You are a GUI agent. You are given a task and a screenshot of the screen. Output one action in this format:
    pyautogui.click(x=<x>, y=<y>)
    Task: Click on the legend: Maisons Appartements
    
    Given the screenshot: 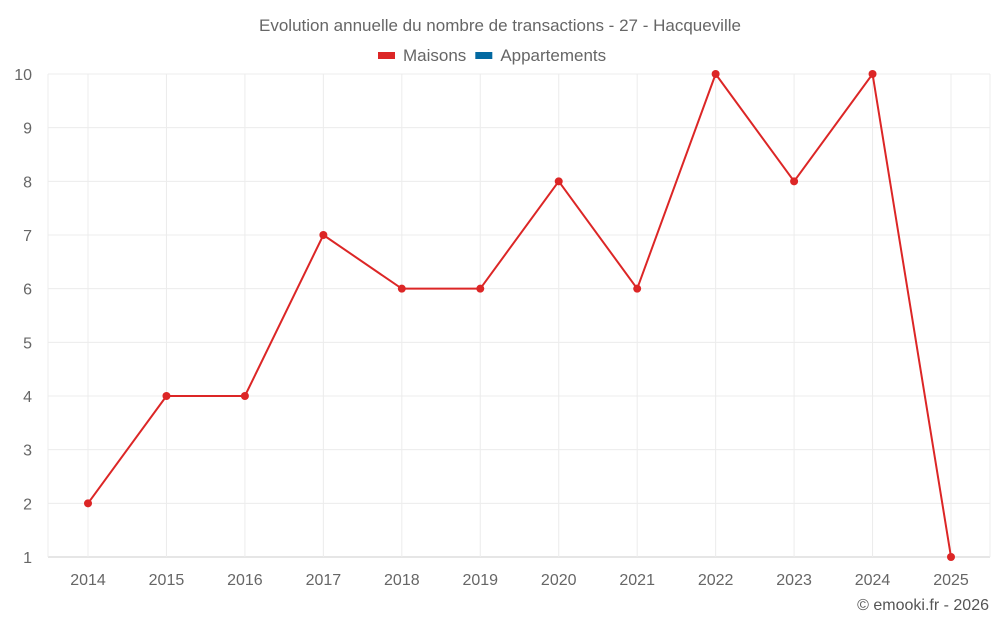 What is the action you would take?
    pyautogui.click(x=492, y=55)
    